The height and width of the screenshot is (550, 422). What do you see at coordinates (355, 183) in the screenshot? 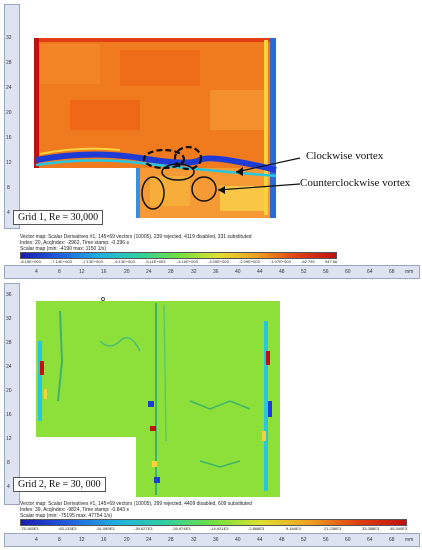
I see `annotation-counterclockwise-vortex: Counterclockwise vortex` at bounding box center [355, 183].